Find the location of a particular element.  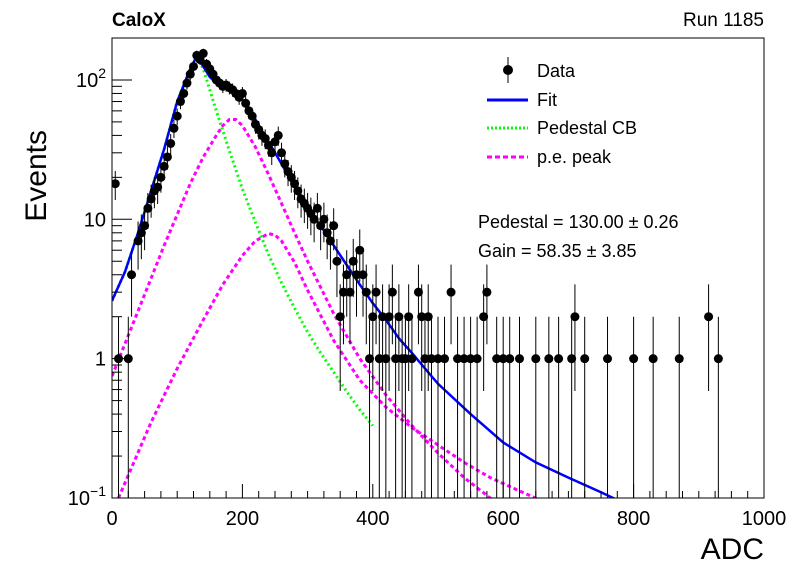

run-label: Run 1185 is located at coordinates (723, 20).